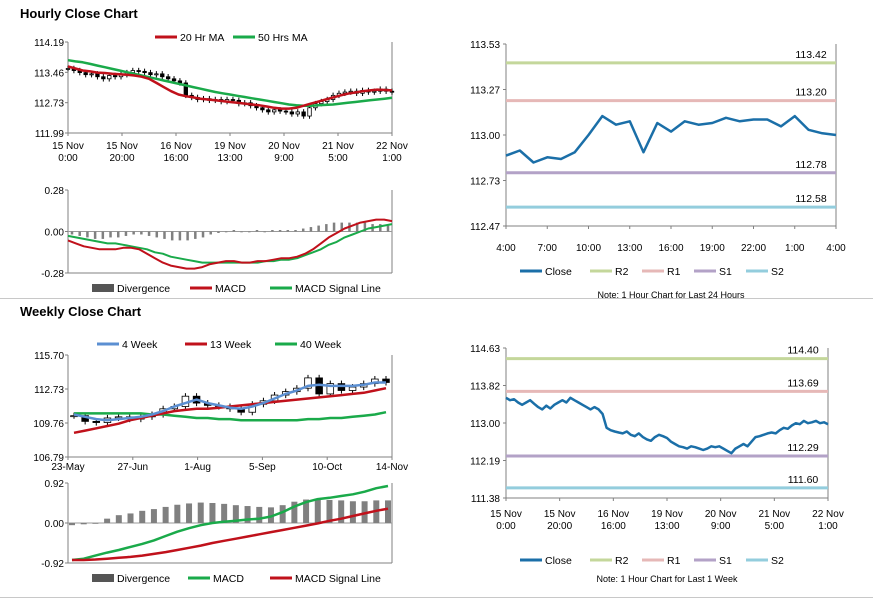 This screenshot has height=601, width=873. Describe the element at coordinates (674, 272) in the screenshot. I see `hourly-sr-legend-r1-label: R1` at that location.